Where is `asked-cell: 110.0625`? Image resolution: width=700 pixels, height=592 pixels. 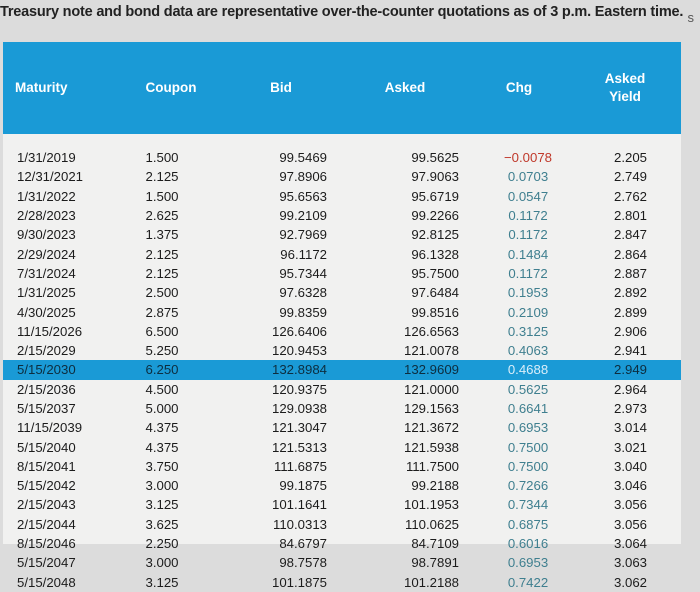
asked-cell: 110.0625 is located at coordinates (431, 524).